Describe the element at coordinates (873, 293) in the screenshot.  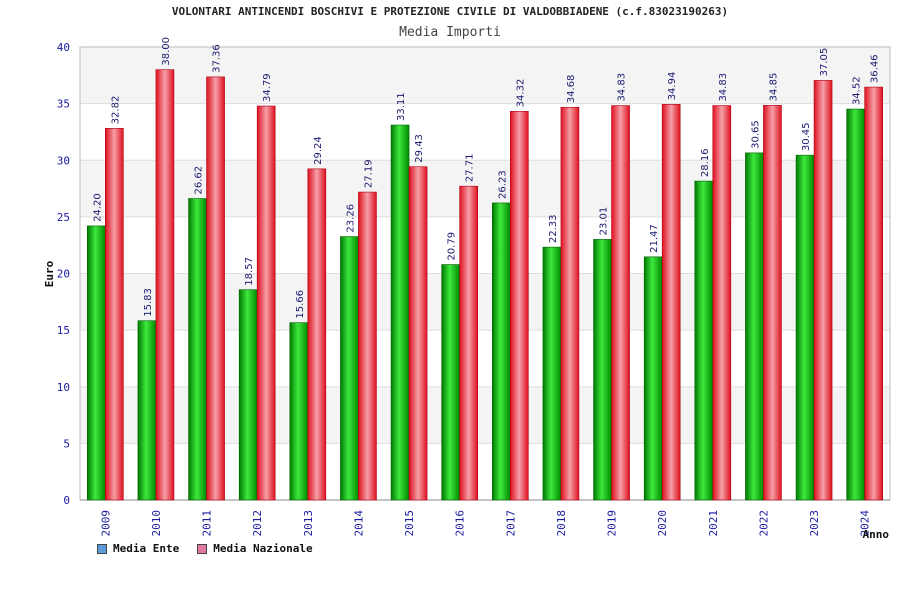
I see `bar-media-nazionale-2024` at that location.